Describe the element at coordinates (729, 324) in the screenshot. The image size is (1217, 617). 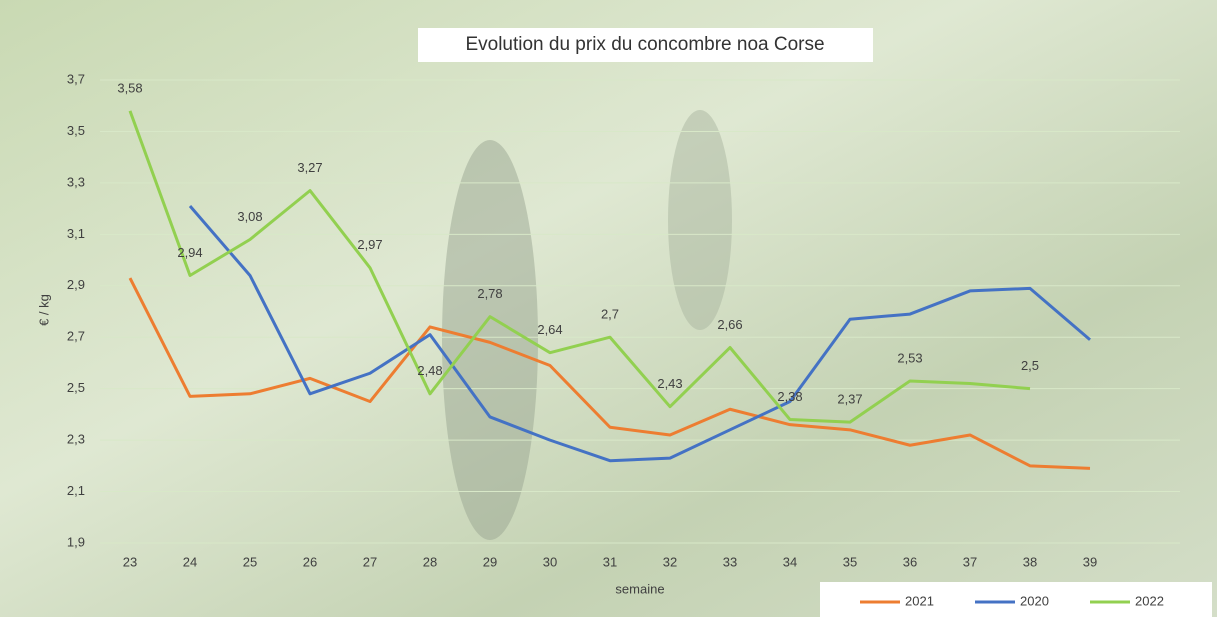
I see `data-label: 2,66` at that location.